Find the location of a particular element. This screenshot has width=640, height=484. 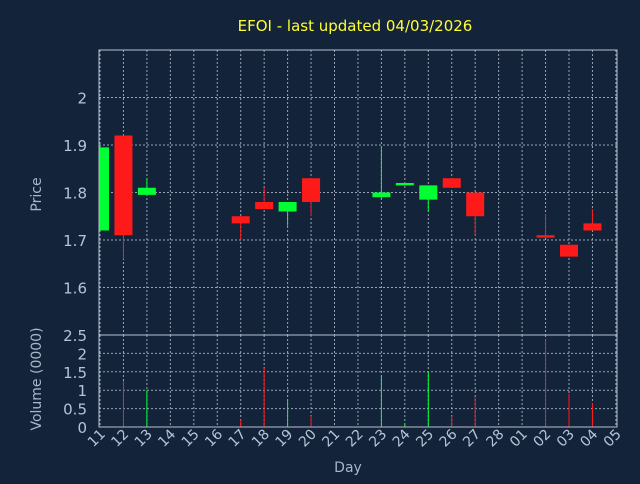

chart-title: EFOI - last updated 04/03/2026 is located at coordinates (355, 26).